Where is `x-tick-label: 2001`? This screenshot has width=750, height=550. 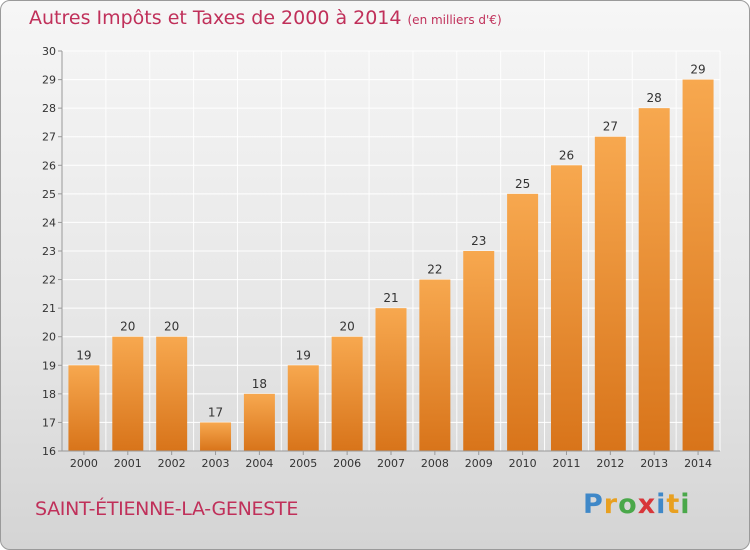
x-tick-label: 2001 is located at coordinates (128, 463).